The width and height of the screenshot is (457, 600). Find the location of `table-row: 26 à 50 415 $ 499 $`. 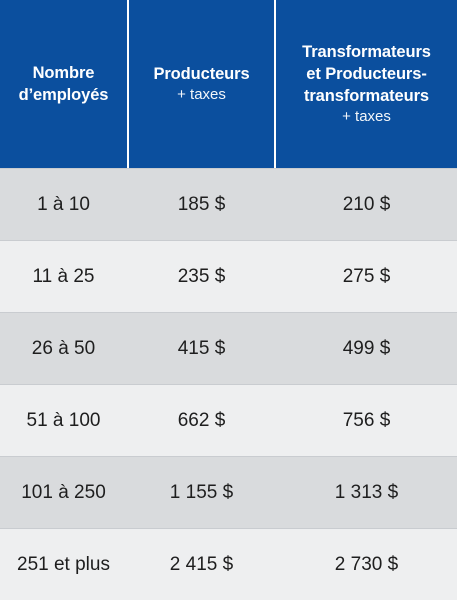

table-row: 26 à 50 415 $ 499 $ is located at coordinates (228, 348).